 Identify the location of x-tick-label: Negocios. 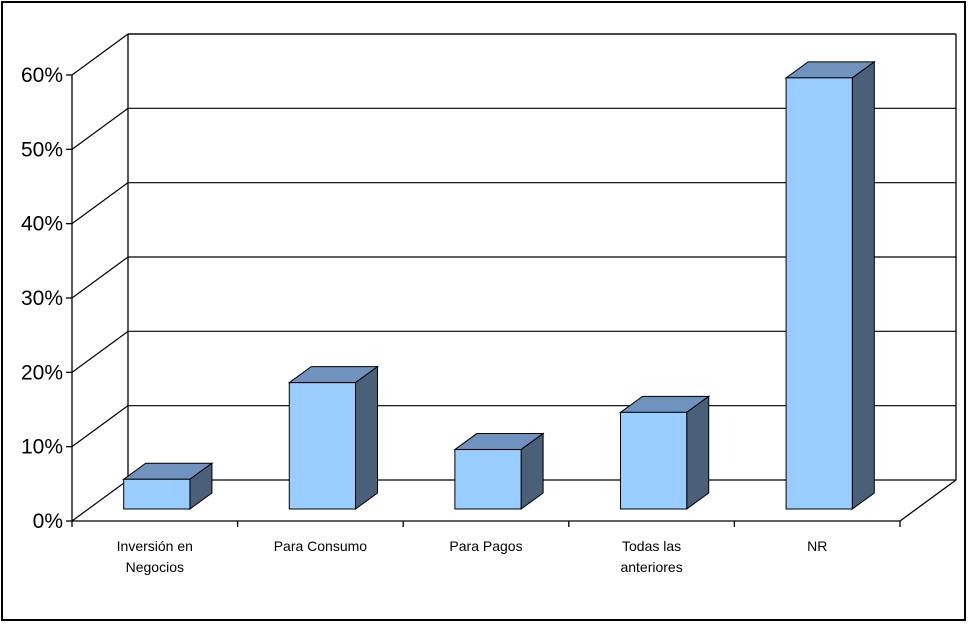
(155, 567).